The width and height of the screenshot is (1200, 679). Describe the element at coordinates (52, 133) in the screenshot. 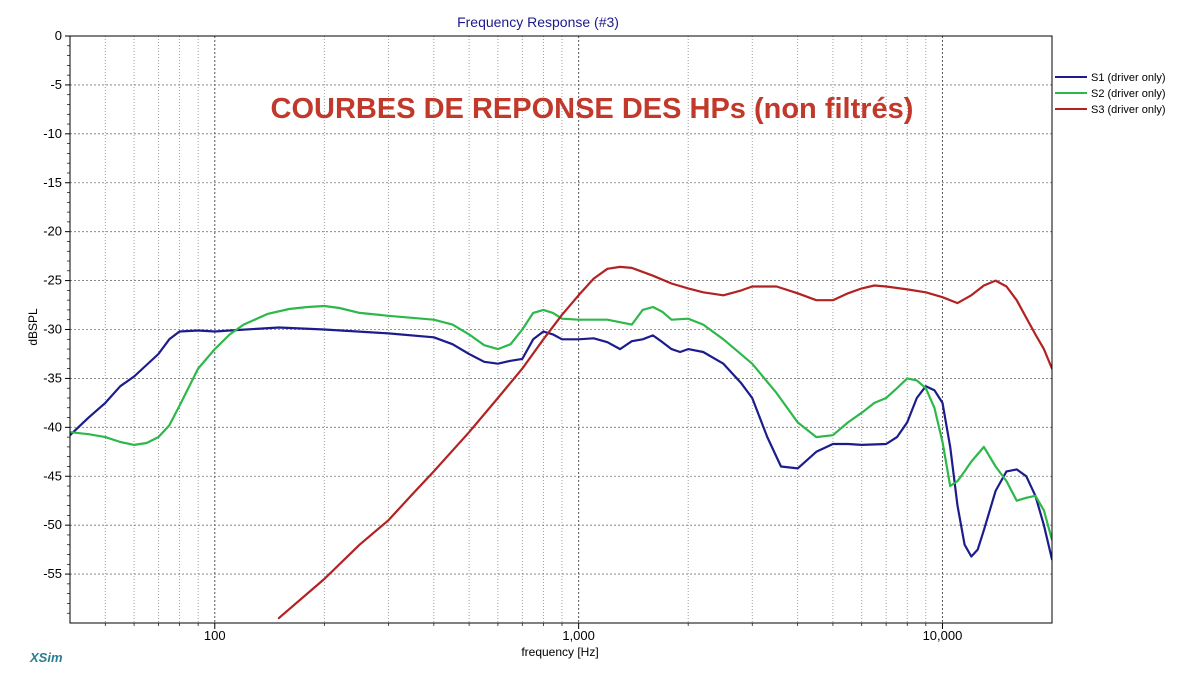

I see `y-tick-label: -10` at that location.